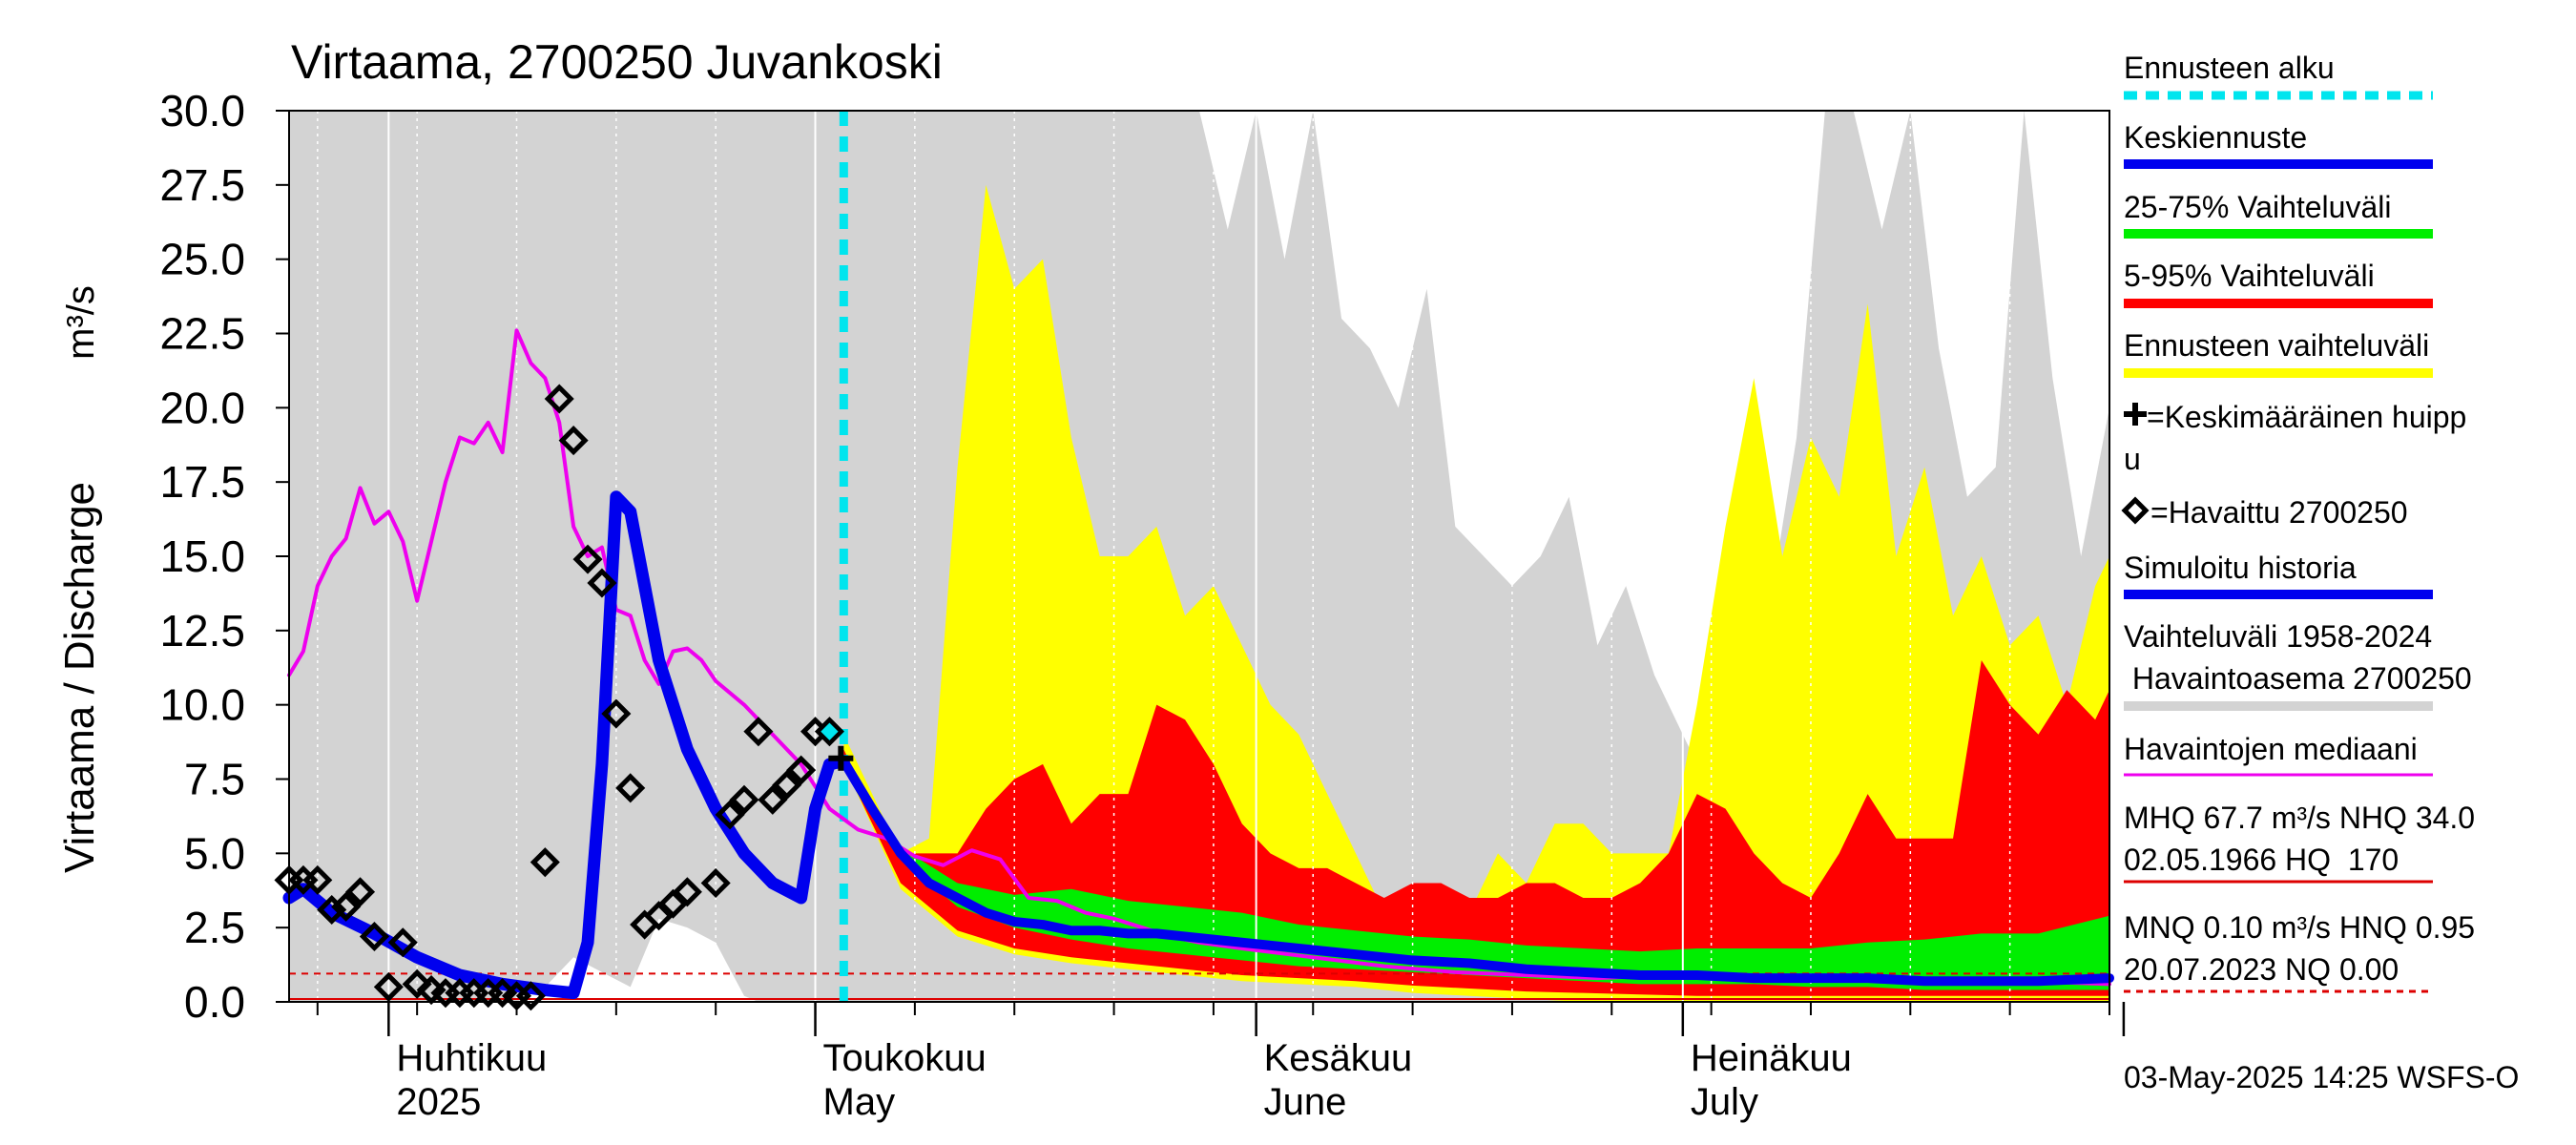 The height and width of the screenshot is (1145, 2576). I want to click on legend-label-line2: Havaintoasema 2700250, so click(2298, 678).